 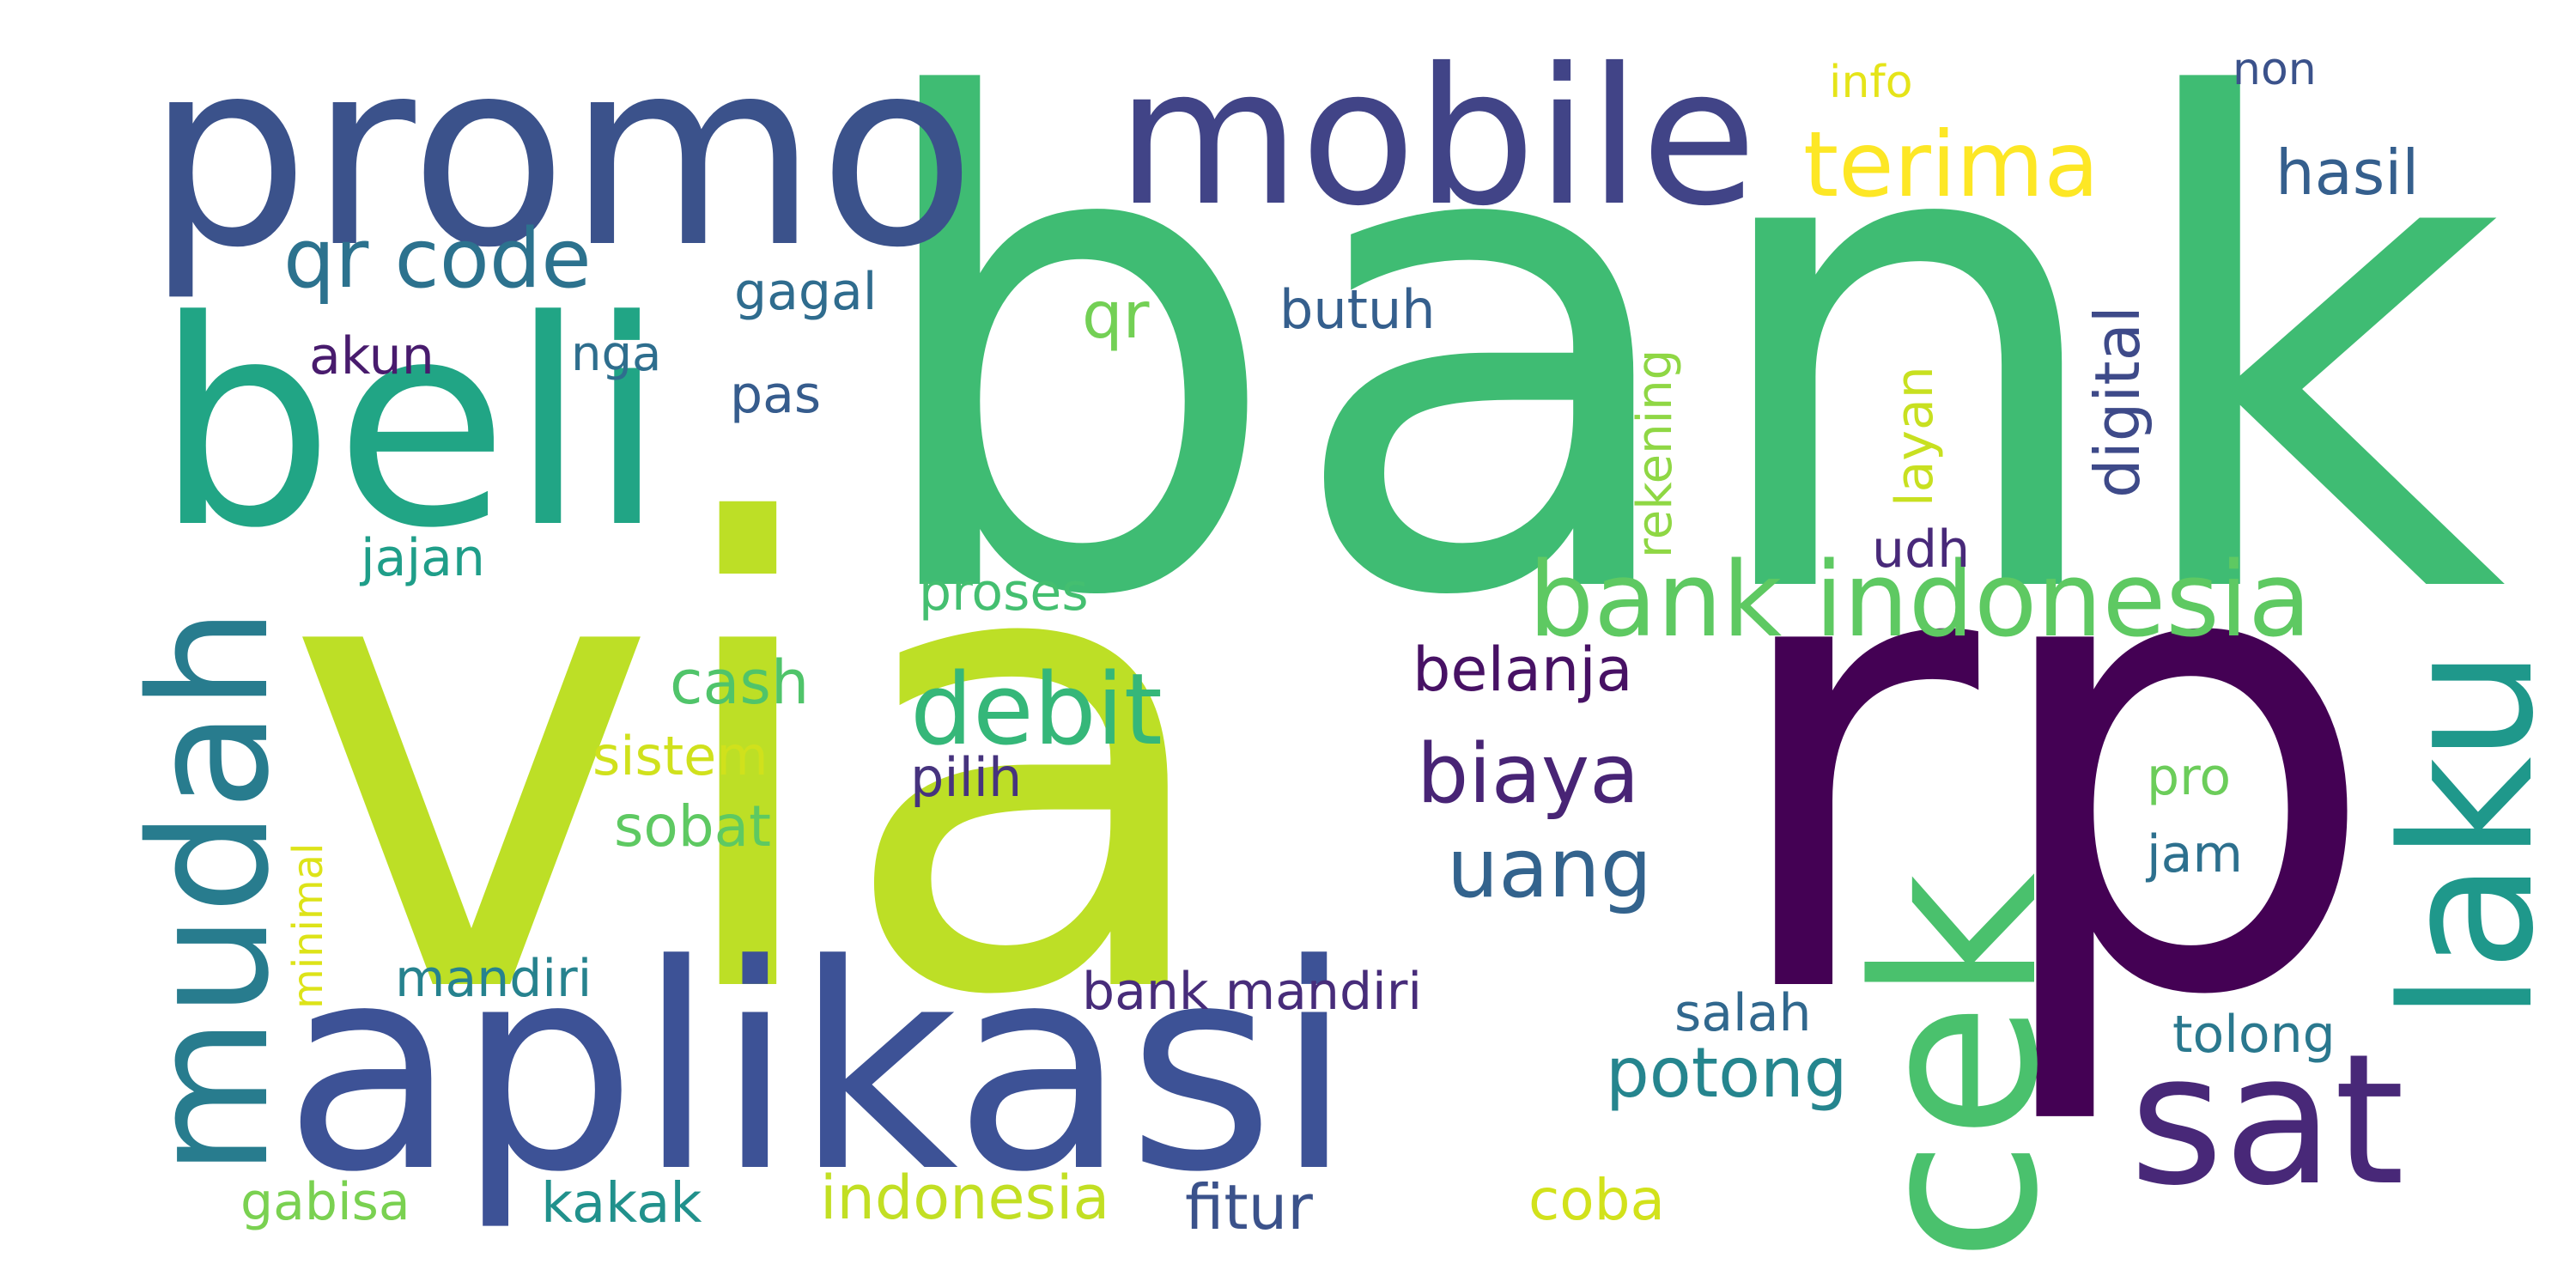 What do you see at coordinates (2195, 854) in the screenshot?
I see `word-jam: jam` at bounding box center [2195, 854].